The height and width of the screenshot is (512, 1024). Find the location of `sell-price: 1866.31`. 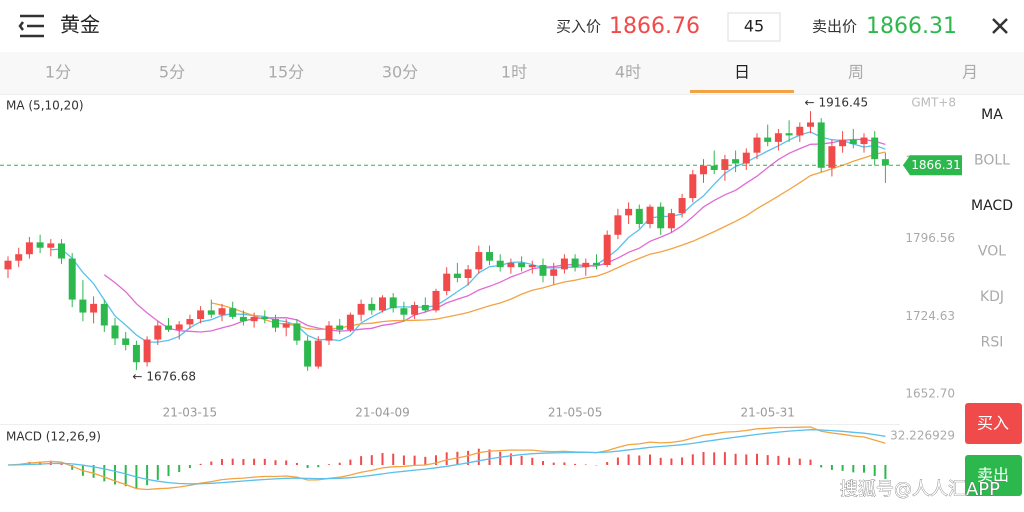

sell-price: 1866.31 is located at coordinates (911, 26).